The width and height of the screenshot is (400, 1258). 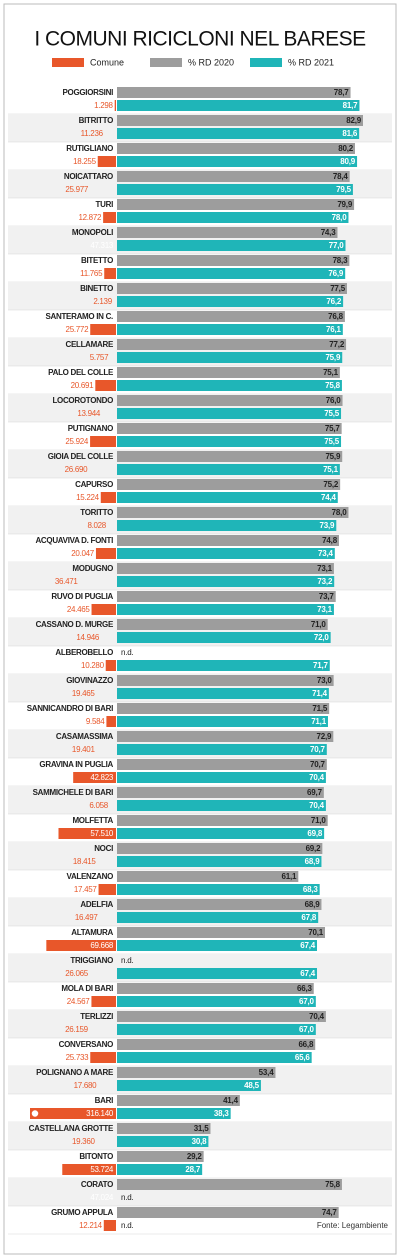 What do you see at coordinates (102, 777) in the screenshot?
I see `population-label: 42.823` at bounding box center [102, 777].